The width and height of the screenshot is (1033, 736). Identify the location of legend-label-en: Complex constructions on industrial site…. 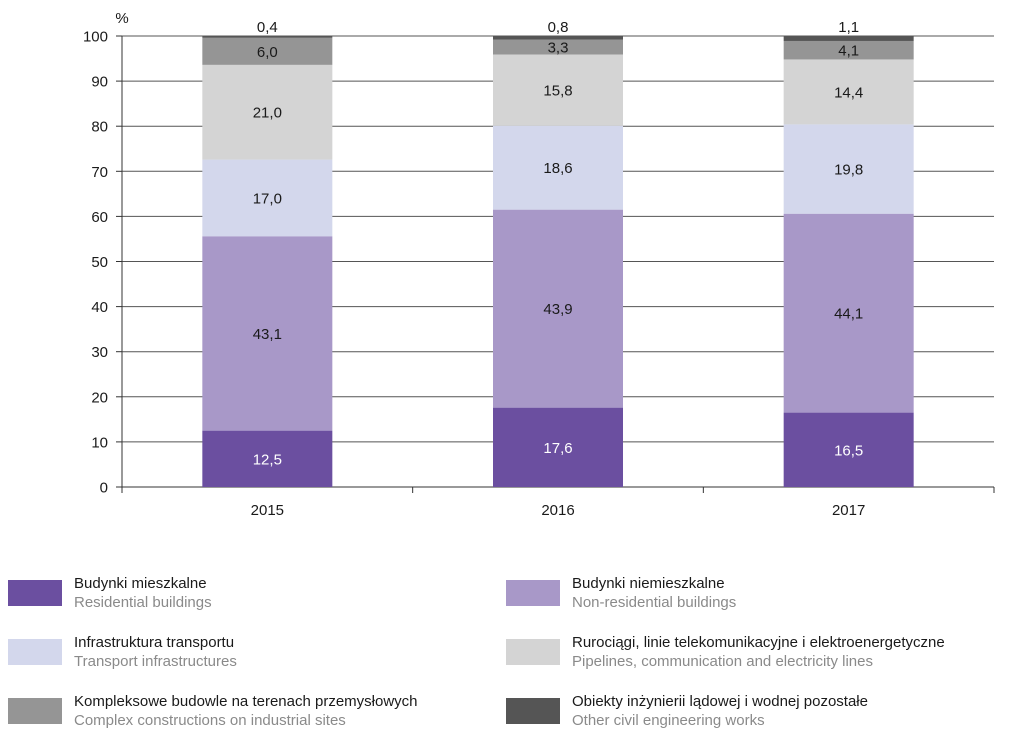
(210, 720).